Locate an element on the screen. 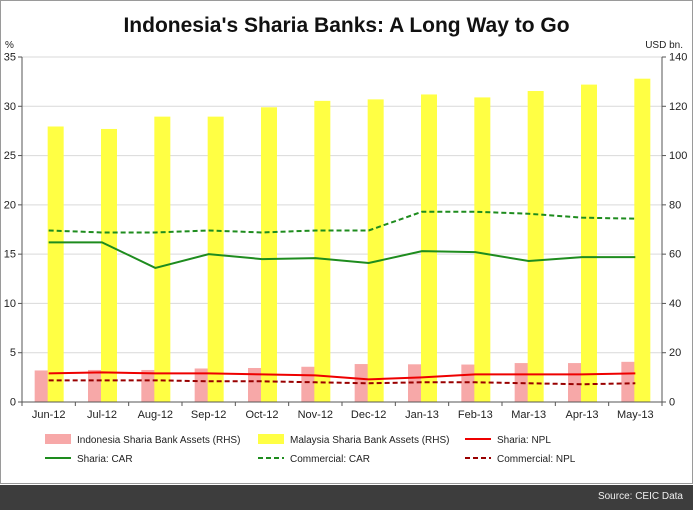 The height and width of the screenshot is (510, 693). left-axis-unit: % is located at coordinates (9, 45).